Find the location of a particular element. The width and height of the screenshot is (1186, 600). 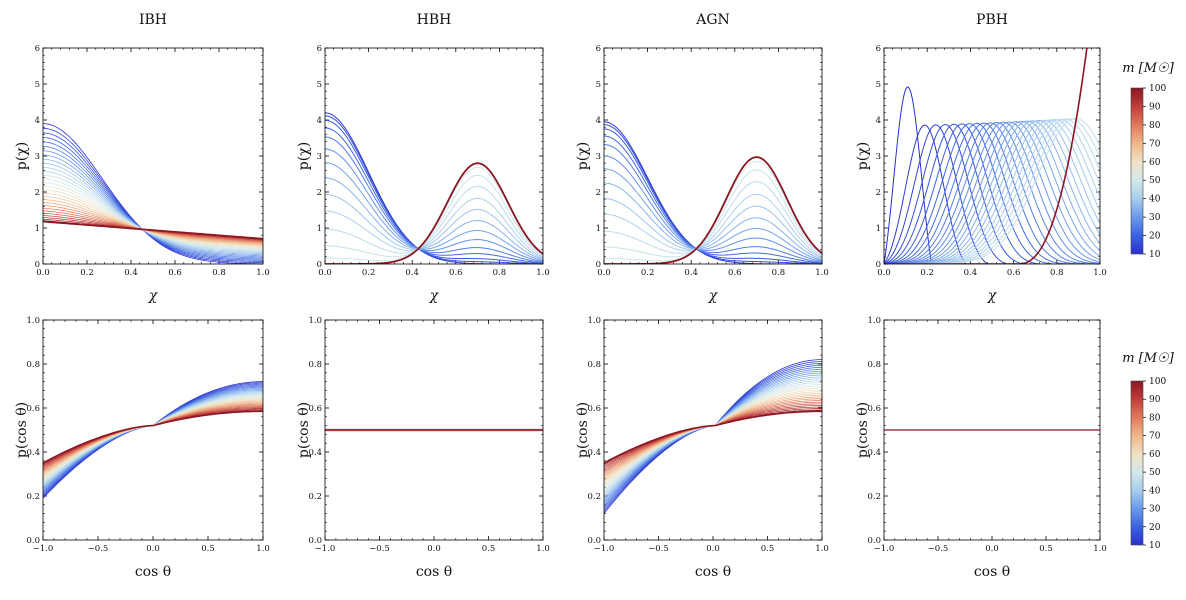

panel-title: IBH is located at coordinates (153, 20).